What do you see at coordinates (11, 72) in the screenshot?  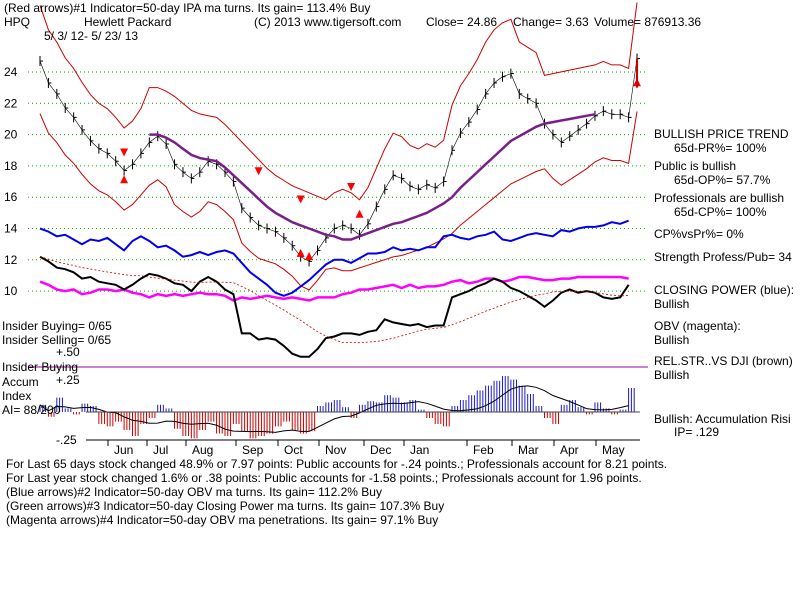 I see `y-tick-24: 24` at bounding box center [11, 72].